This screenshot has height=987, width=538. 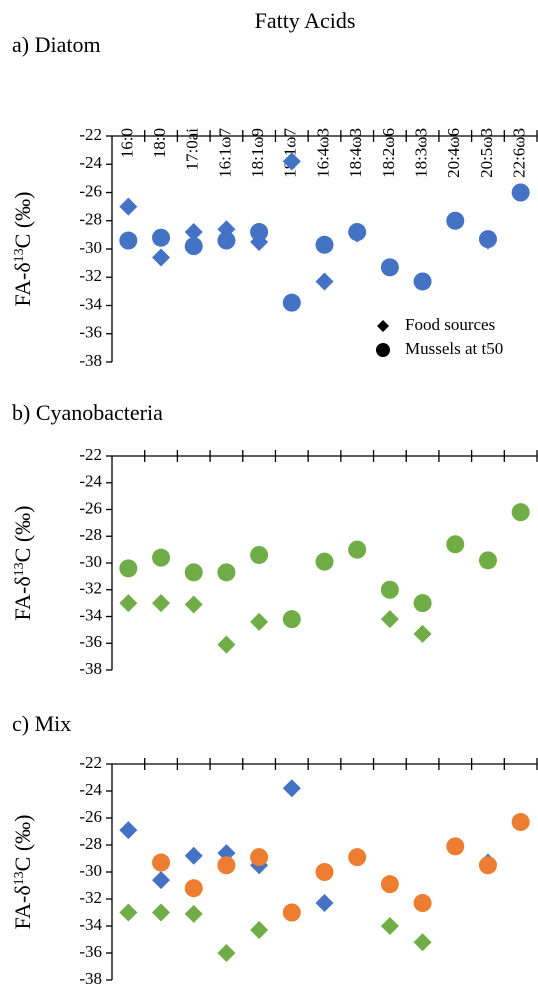 I want to click on x-tick-label: 18:0, so click(x=159, y=143).